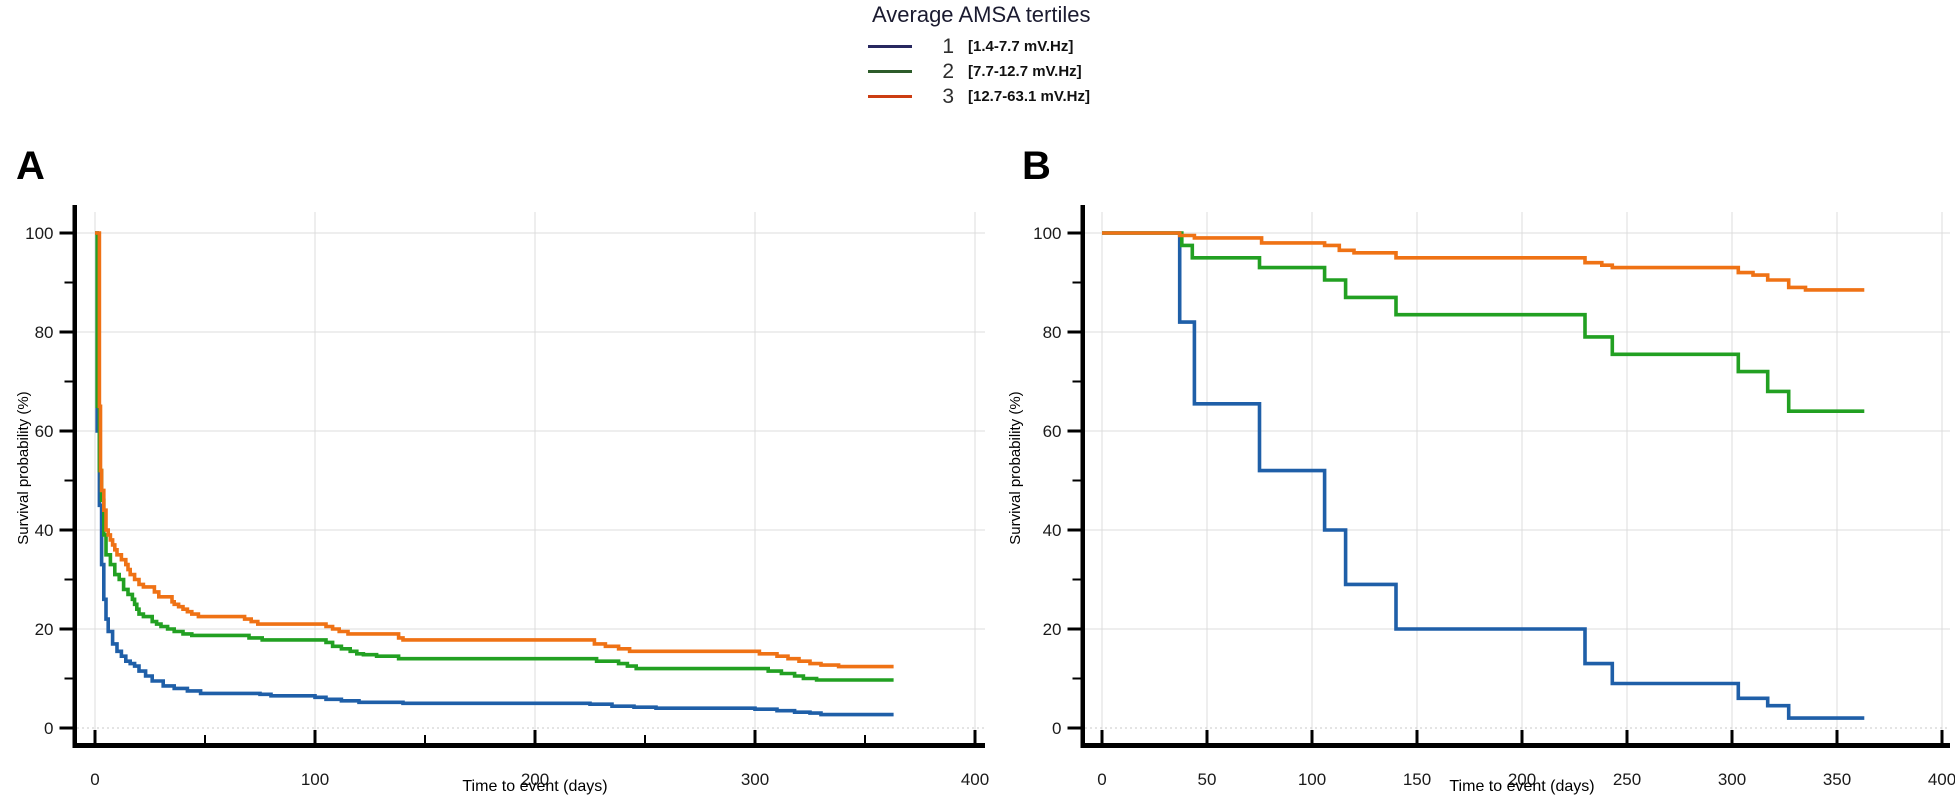 The height and width of the screenshot is (801, 1955). I want to click on chart-a-x-axis-title: Time to event (days), so click(535, 786).